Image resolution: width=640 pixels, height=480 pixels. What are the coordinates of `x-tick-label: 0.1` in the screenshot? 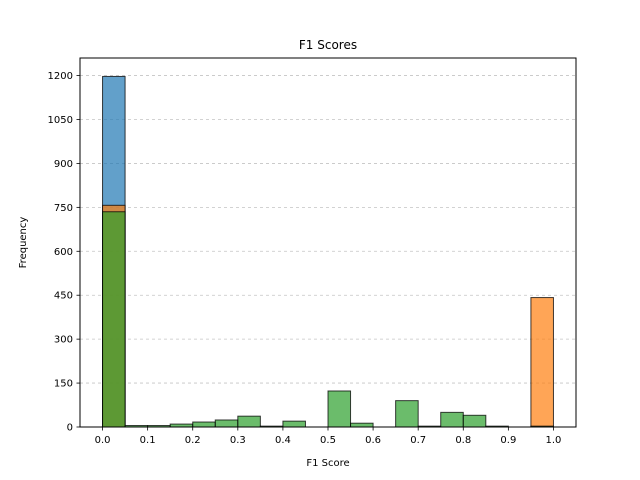 It's located at (148, 440).